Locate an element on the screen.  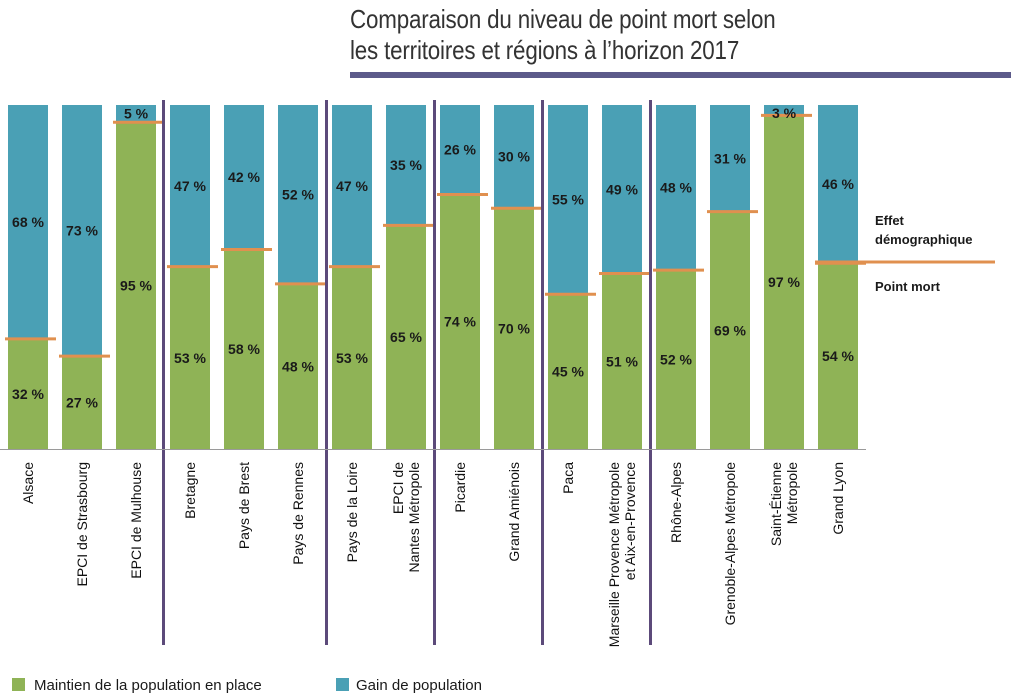
point-mort-label: Point mort is located at coordinates (908, 286).